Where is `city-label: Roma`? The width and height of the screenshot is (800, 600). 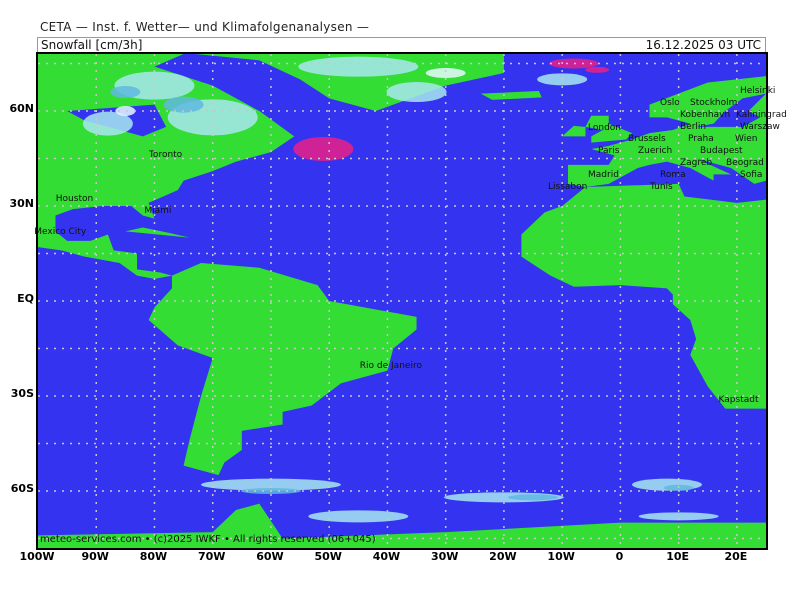 city-label: Roma is located at coordinates (673, 175).